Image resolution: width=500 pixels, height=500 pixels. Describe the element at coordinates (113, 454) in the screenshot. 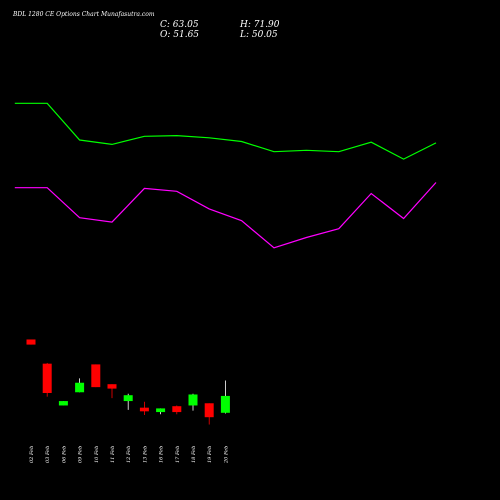

I see `x-label-6: 11 Feb` at that location.